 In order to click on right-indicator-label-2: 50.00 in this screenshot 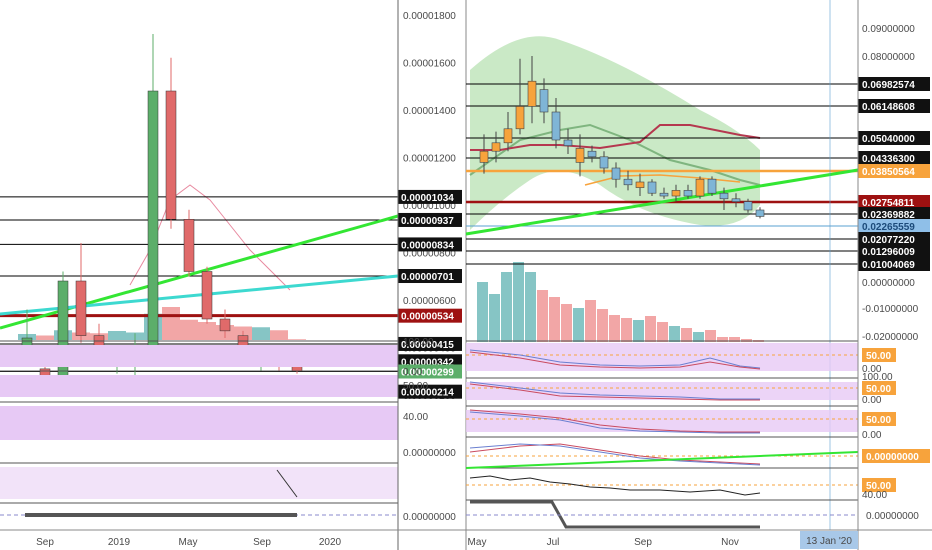, I will do `click(878, 420)`.